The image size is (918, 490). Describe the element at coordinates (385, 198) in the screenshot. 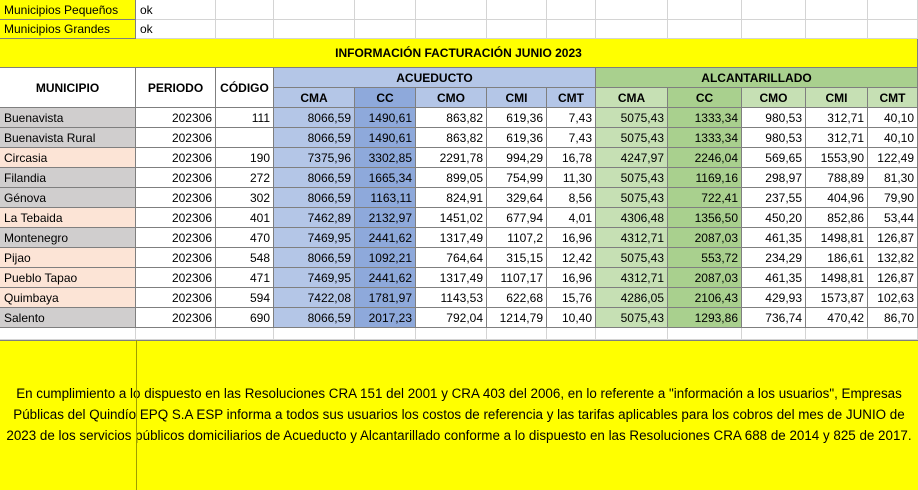

I see `acueducto-value: 1163,11` at that location.